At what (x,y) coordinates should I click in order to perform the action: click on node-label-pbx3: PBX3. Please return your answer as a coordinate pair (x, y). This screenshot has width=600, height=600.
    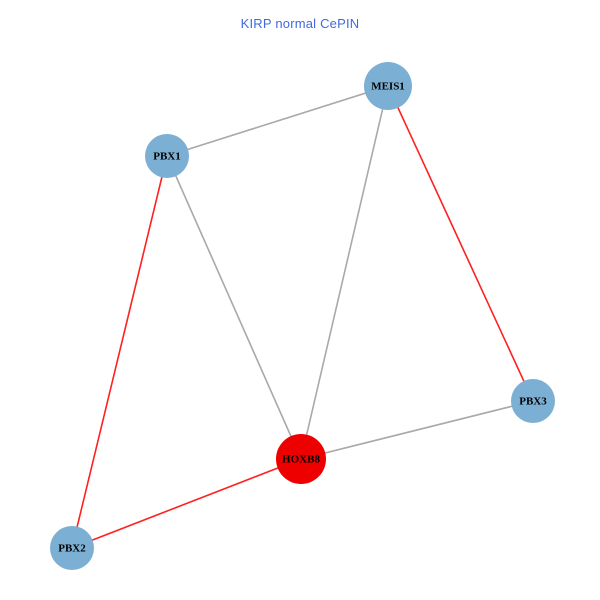
    Looking at the image, I should click on (533, 402).